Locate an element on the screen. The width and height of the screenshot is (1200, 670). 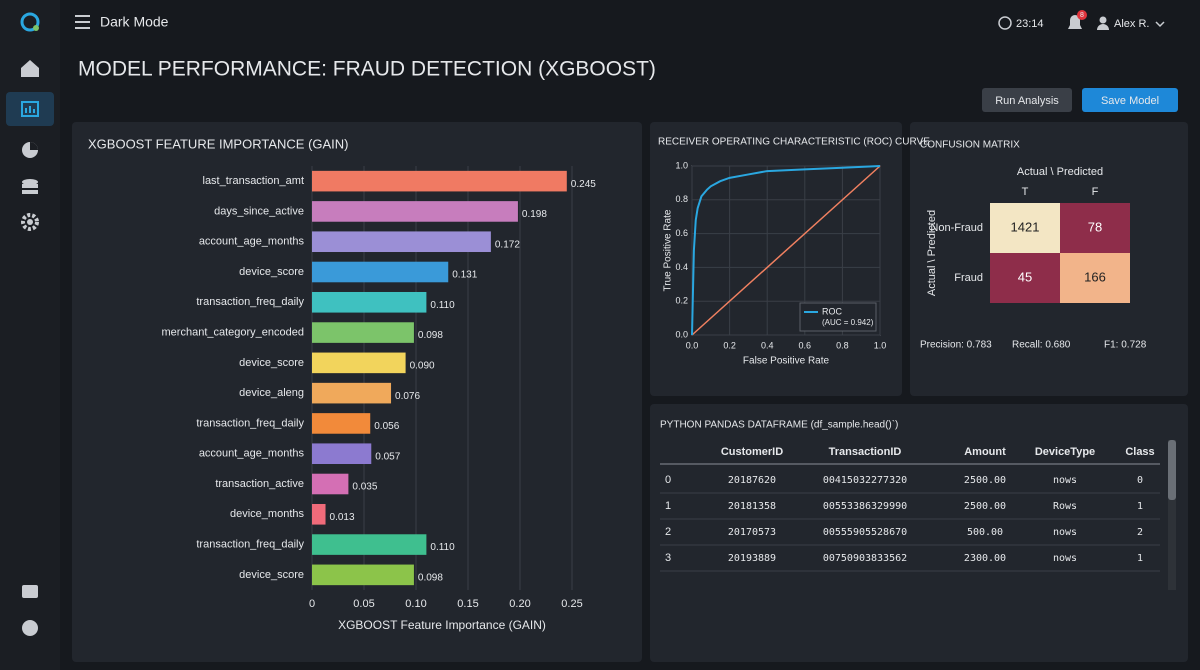
metric: Precision: 0.783 is located at coordinates (956, 345).